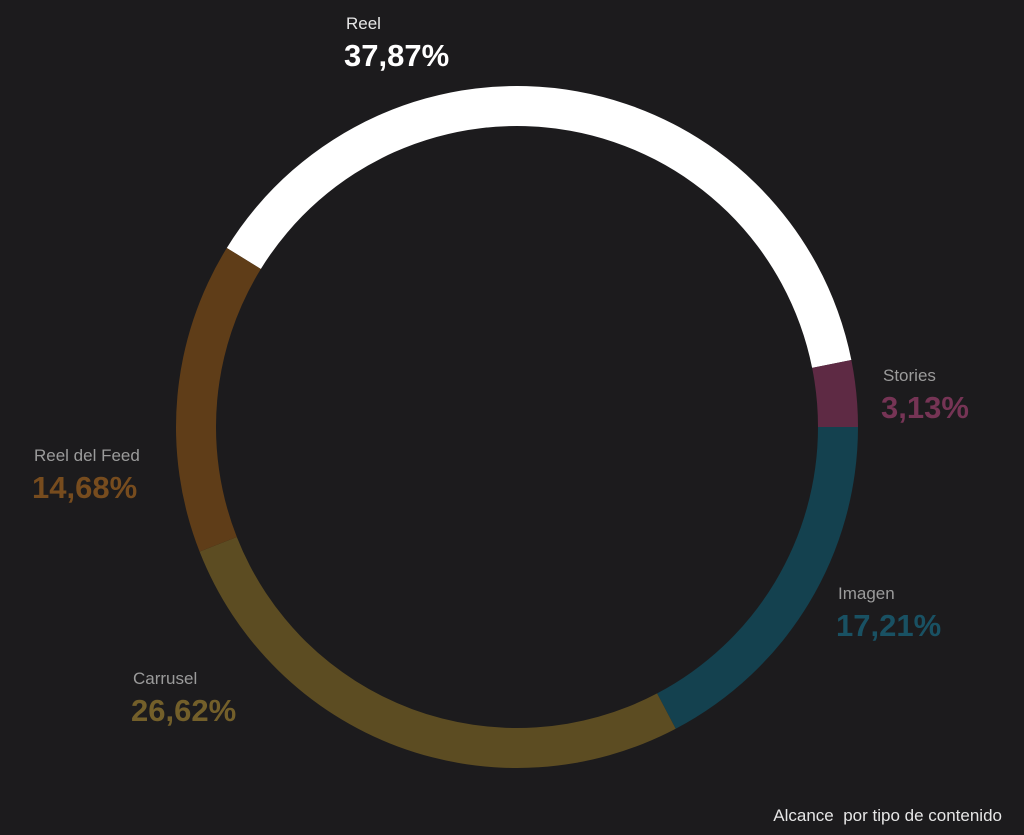 This screenshot has width=1024, height=835. Describe the element at coordinates (866, 593) in the screenshot. I see `slice-name: Imagen` at that location.